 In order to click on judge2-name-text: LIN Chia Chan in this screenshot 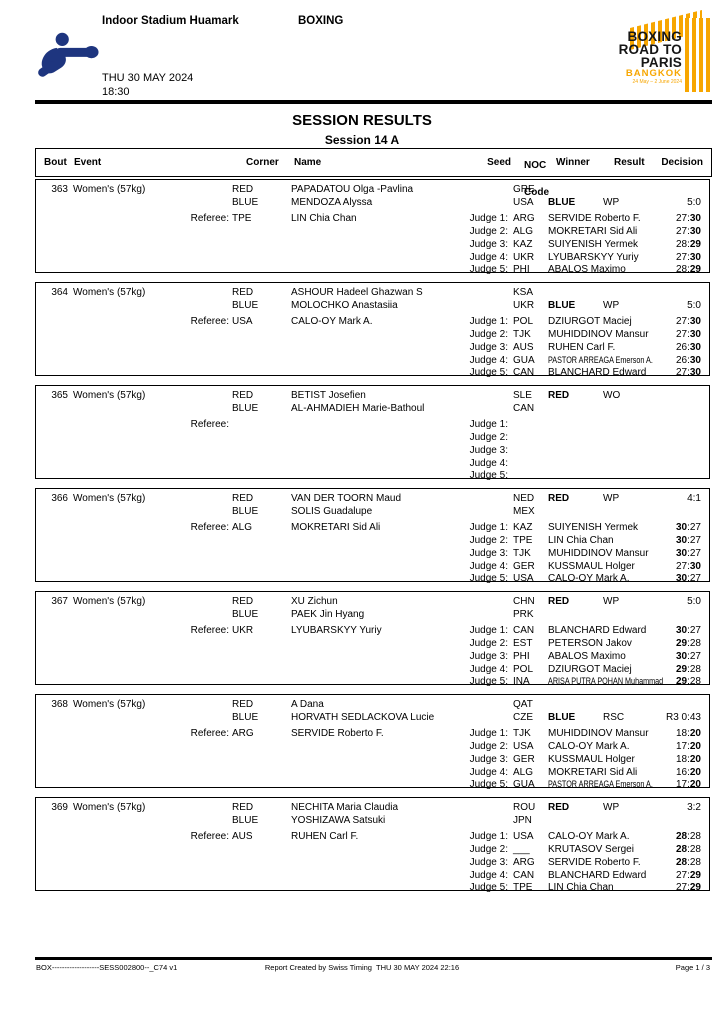, I will do `click(581, 540)`.